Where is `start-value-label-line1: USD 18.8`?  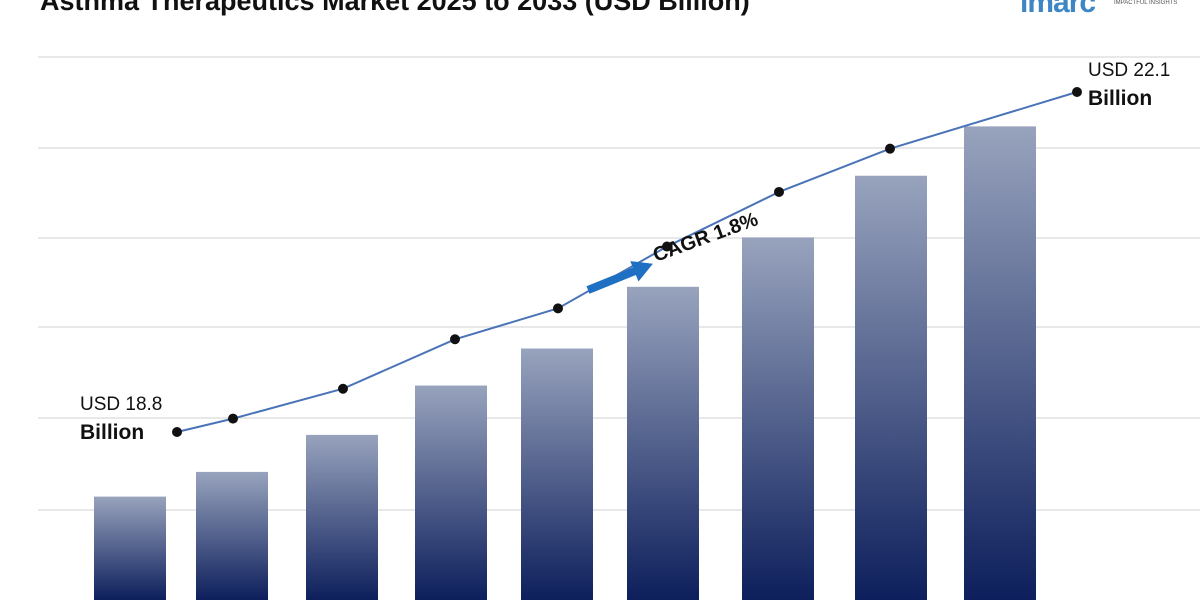
start-value-label-line1: USD 18.8 is located at coordinates (121, 404).